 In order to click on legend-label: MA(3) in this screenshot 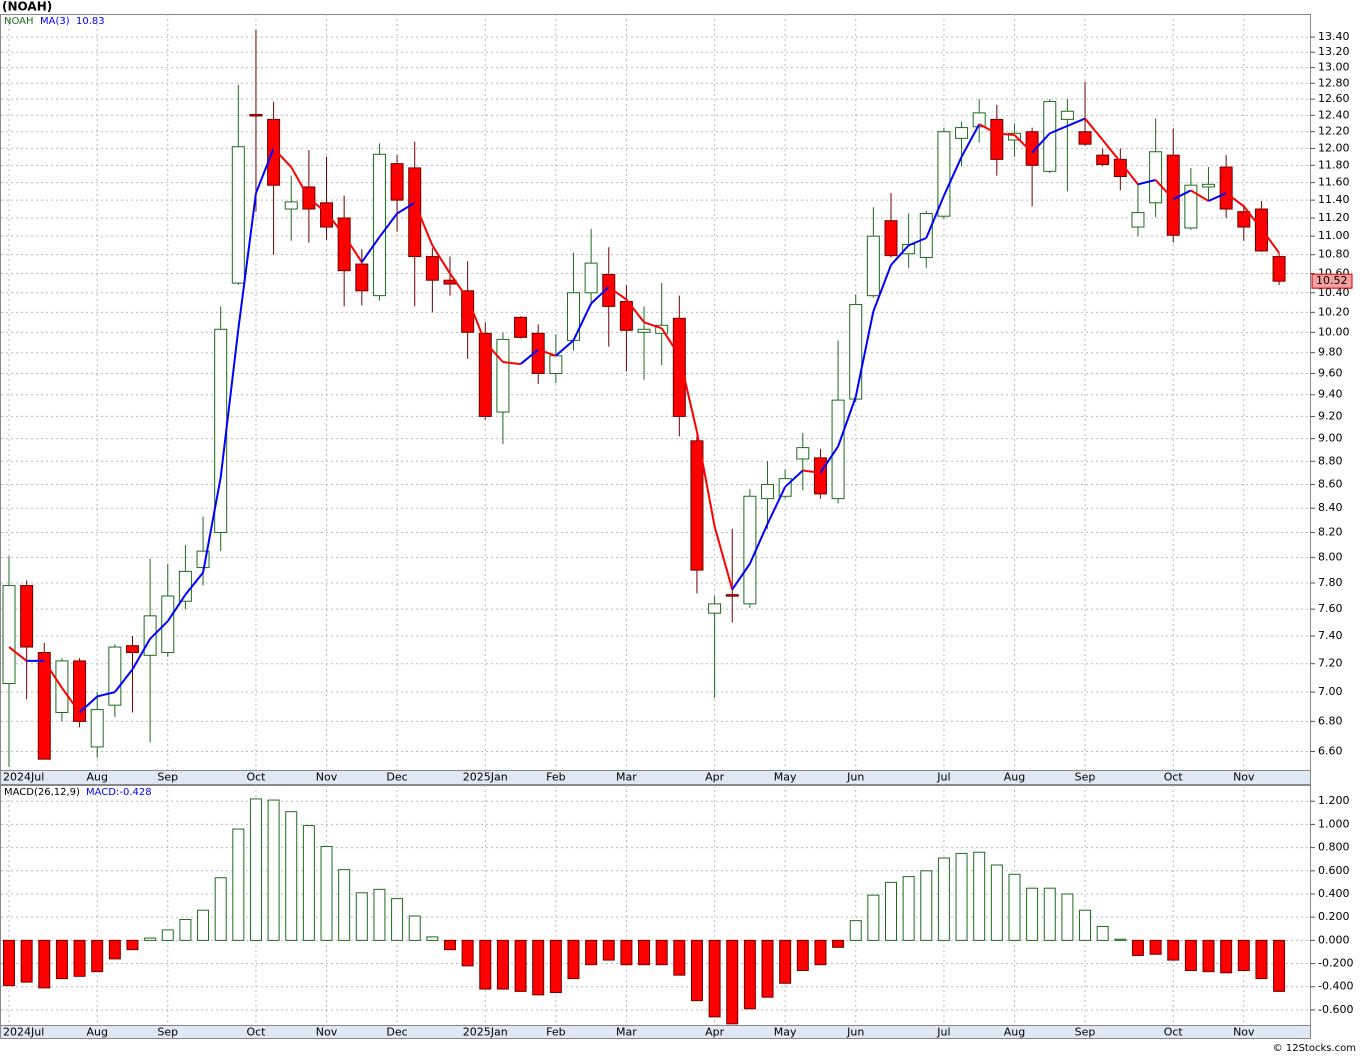, I will do `click(55, 21)`.